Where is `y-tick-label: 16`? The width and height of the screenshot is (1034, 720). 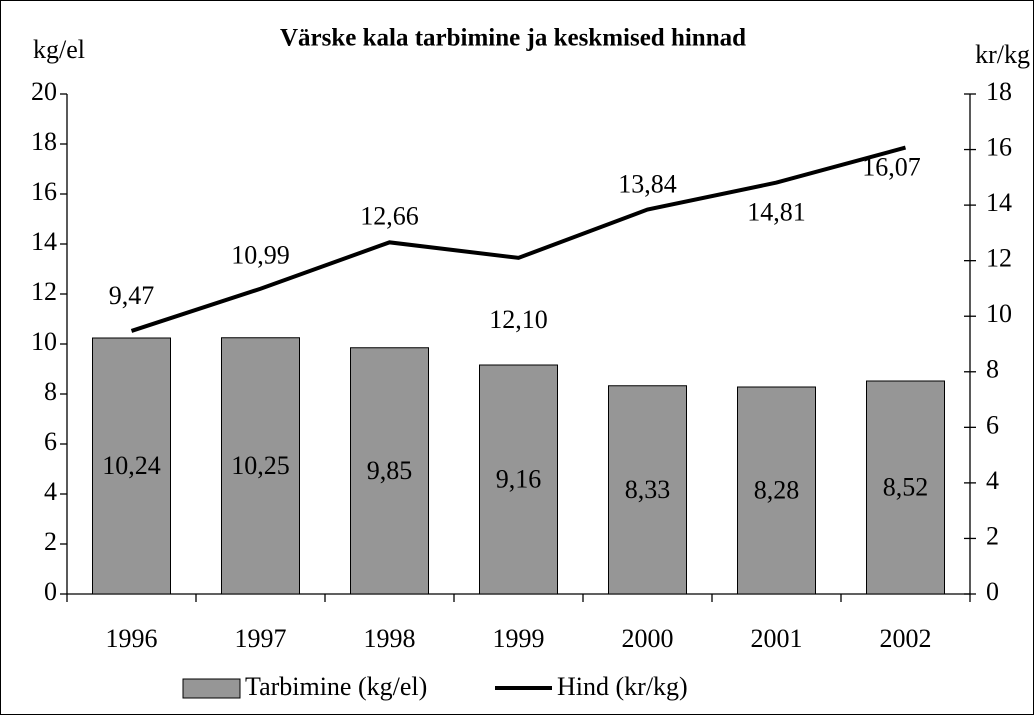
y-tick-label: 16 is located at coordinates (44, 191).